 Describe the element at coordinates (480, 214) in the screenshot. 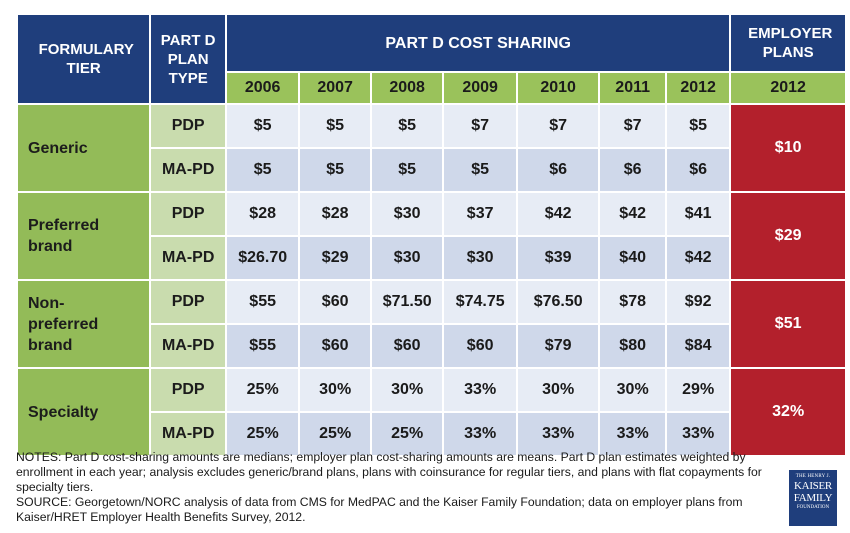

I see `value-cell: $37` at that location.